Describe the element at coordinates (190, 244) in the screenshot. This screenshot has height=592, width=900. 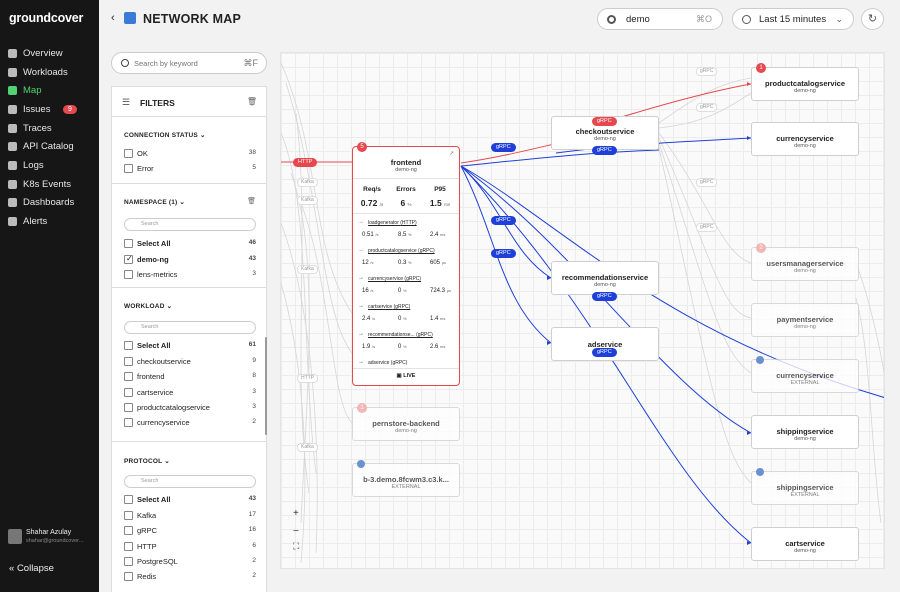
I see `filter-option: Select All 46` at that location.